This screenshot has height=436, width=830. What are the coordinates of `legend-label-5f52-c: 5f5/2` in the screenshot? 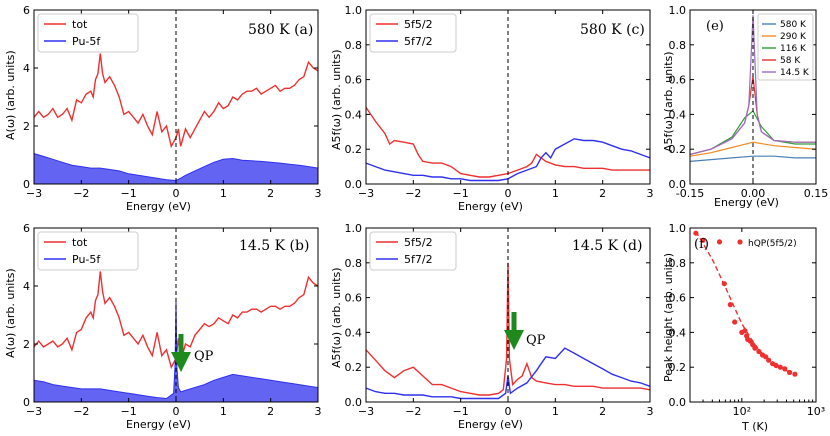 It's located at (418, 24).